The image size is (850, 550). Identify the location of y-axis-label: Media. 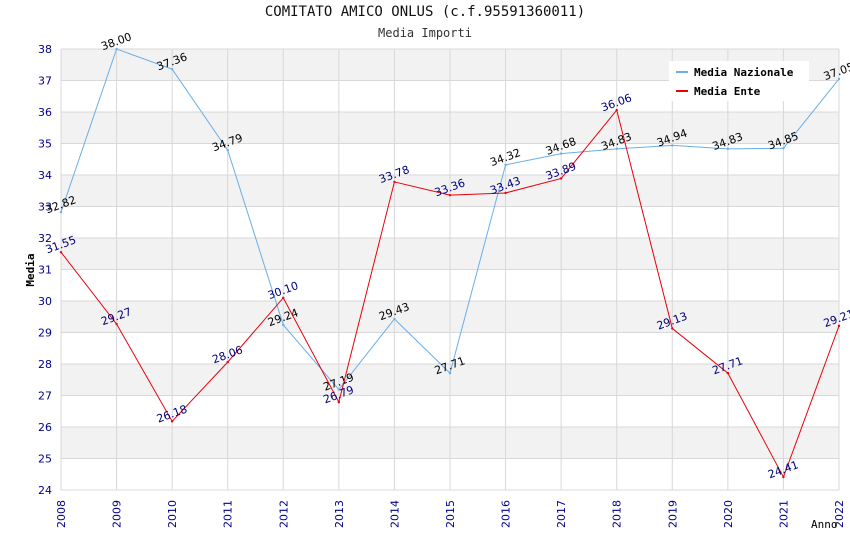
(30, 269).